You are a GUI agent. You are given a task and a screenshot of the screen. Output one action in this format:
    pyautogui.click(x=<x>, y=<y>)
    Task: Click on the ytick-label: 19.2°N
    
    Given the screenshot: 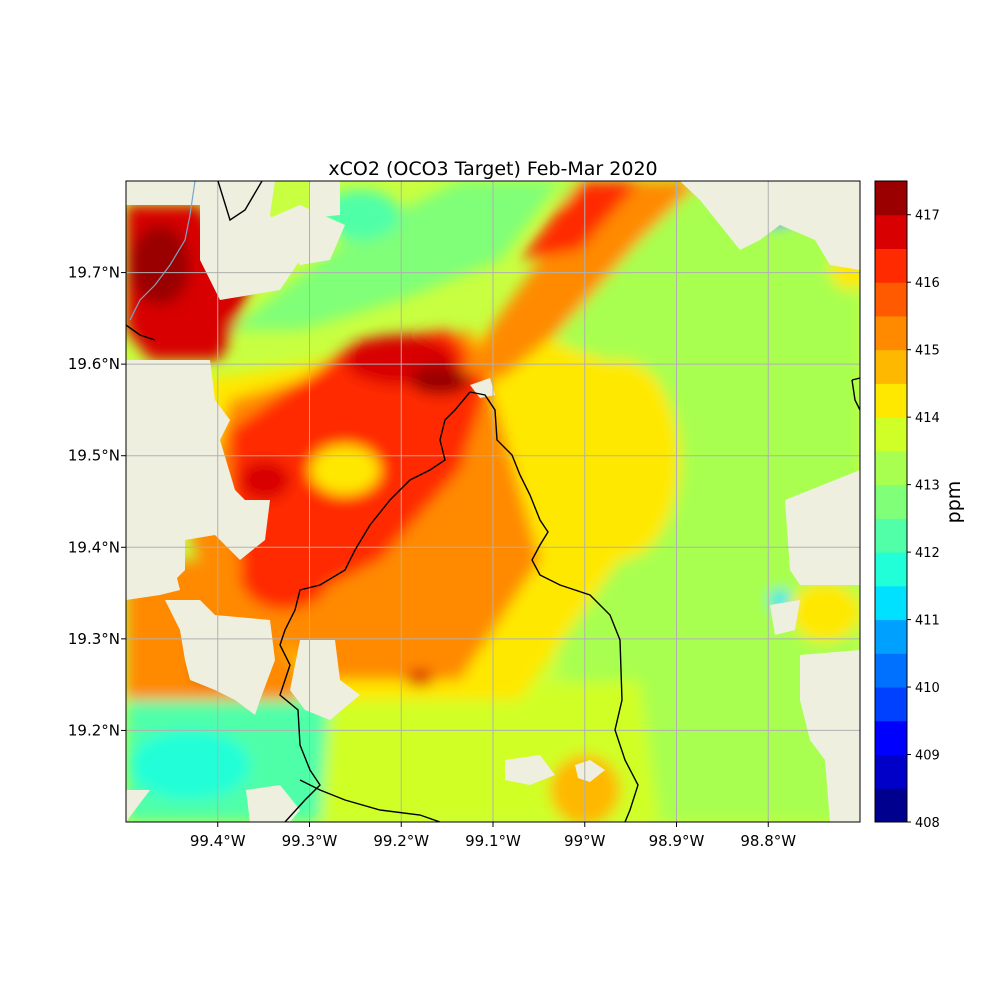 What is the action you would take?
    pyautogui.click(x=94, y=730)
    